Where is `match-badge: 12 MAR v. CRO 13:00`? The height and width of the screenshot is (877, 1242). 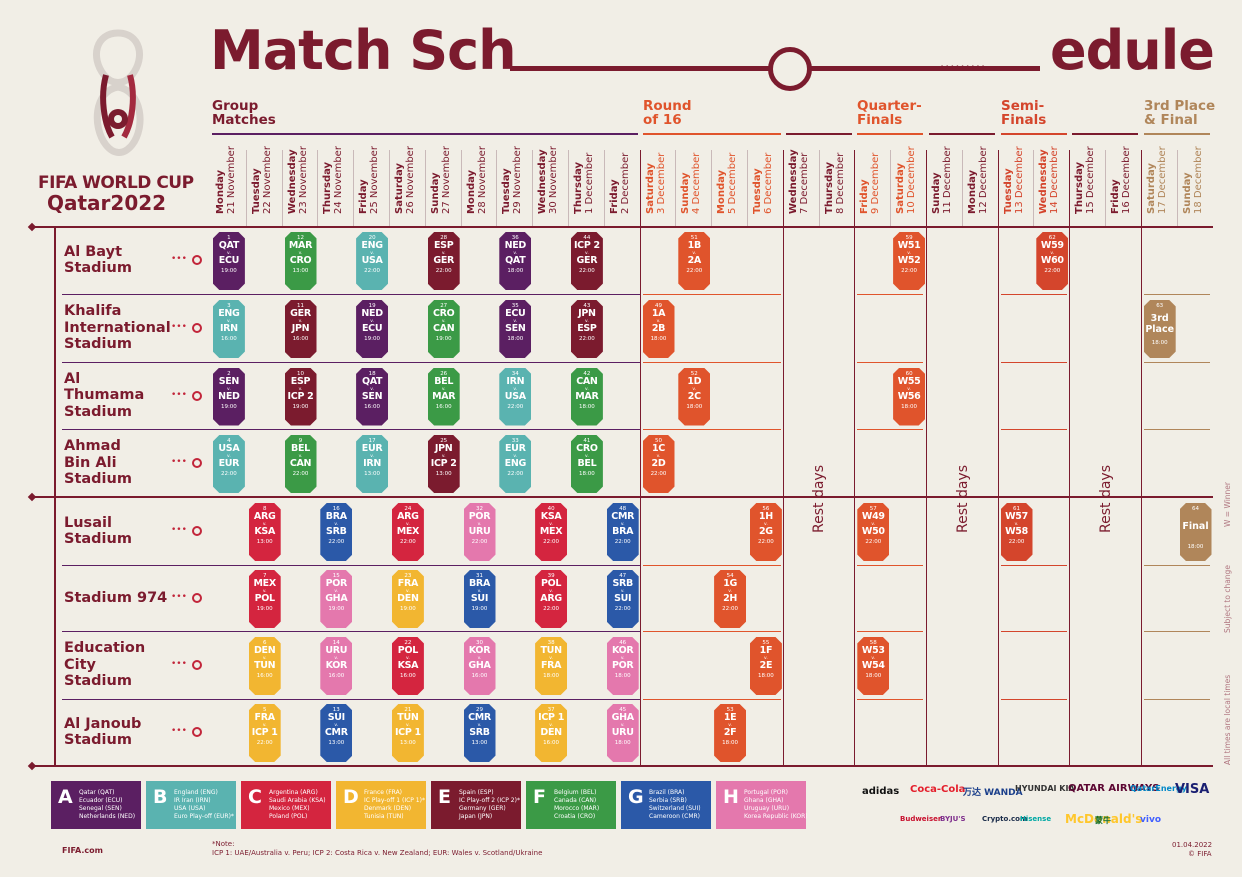 match-badge: 12 MAR v. CRO 13:00 is located at coordinates (300, 261).